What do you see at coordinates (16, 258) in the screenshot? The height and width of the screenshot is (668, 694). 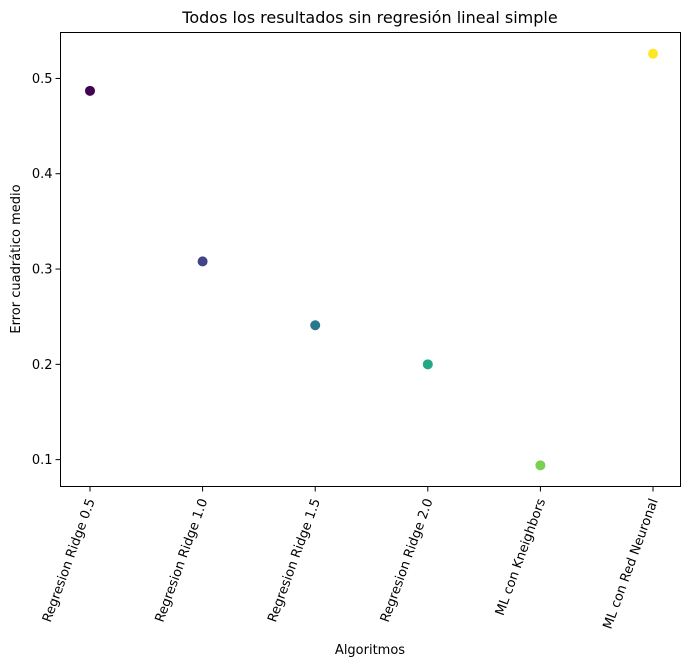 I see `y-axis-label: Error cuadrático medio` at bounding box center [16, 258].